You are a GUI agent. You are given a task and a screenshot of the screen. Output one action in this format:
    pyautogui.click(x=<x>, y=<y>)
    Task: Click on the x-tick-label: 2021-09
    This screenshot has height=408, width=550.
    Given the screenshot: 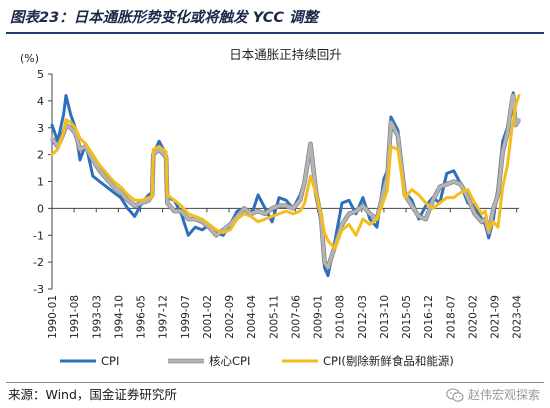 What is the action you would take?
    pyautogui.click(x=496, y=317)
    